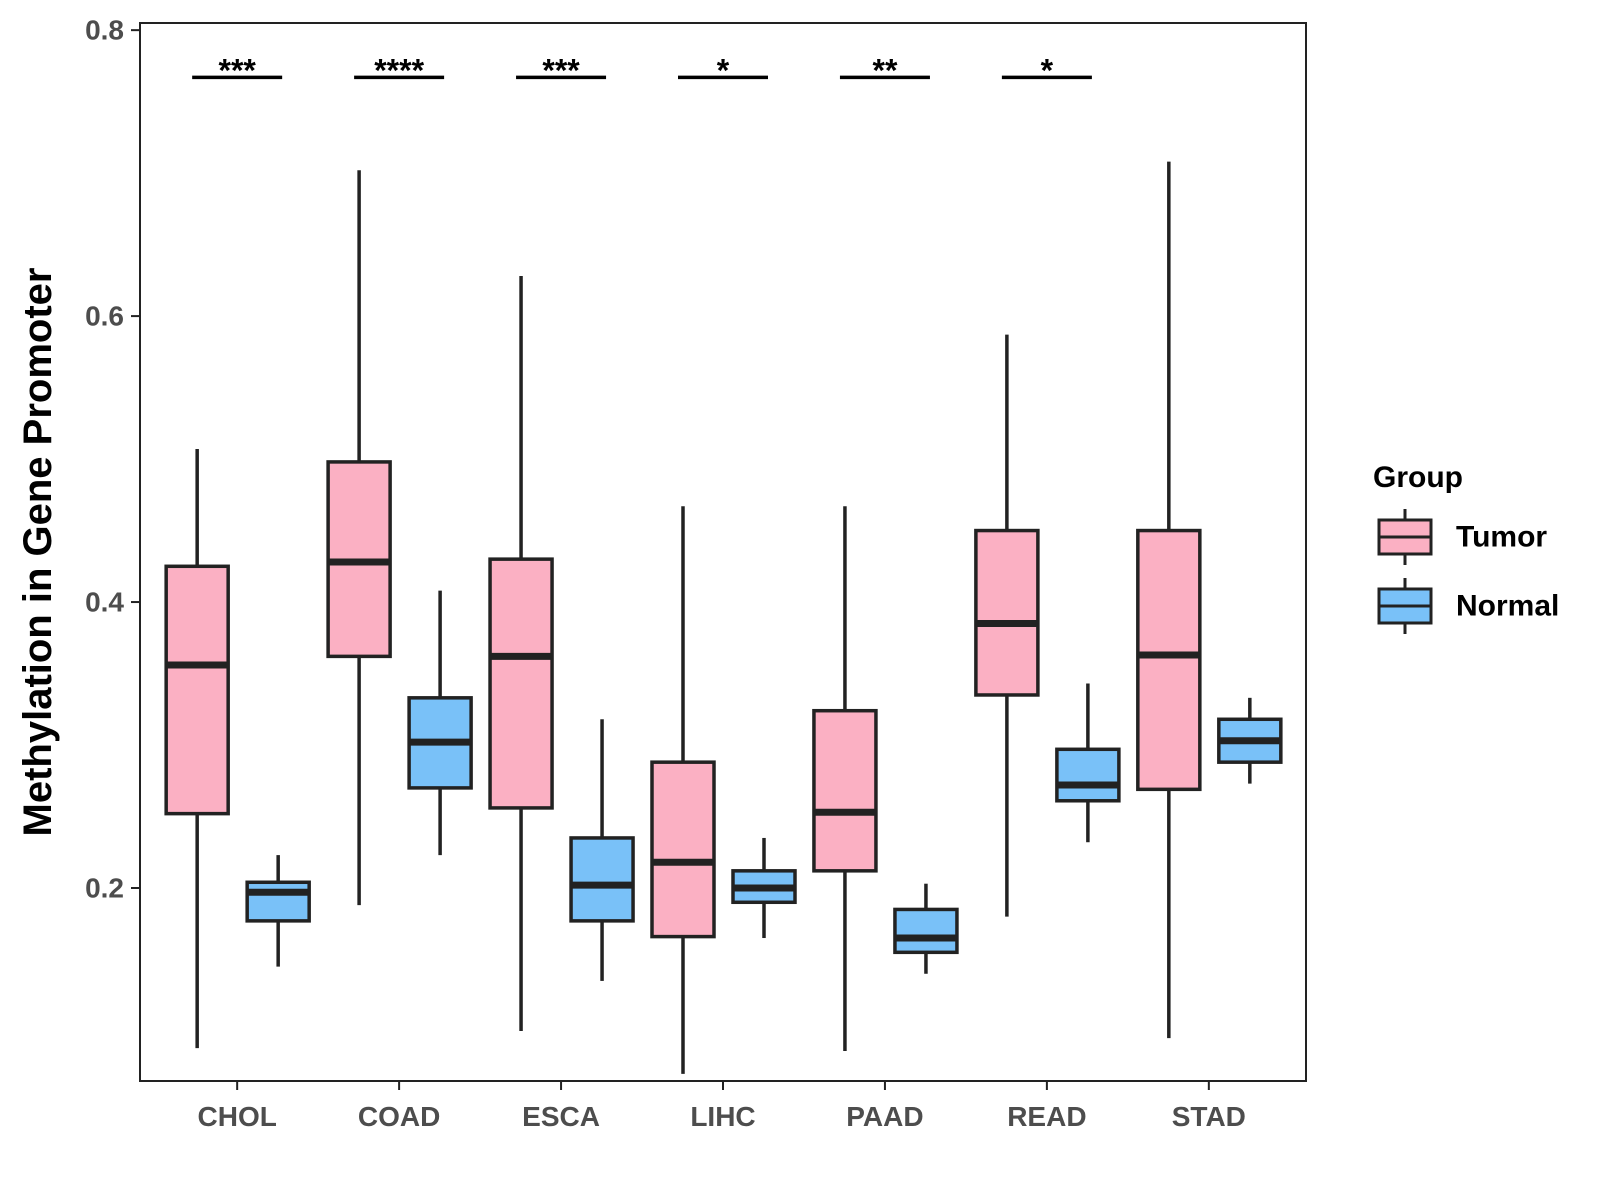 This screenshot has height=1200, width=1600. I want to click on box-normal-chol, so click(278, 911).